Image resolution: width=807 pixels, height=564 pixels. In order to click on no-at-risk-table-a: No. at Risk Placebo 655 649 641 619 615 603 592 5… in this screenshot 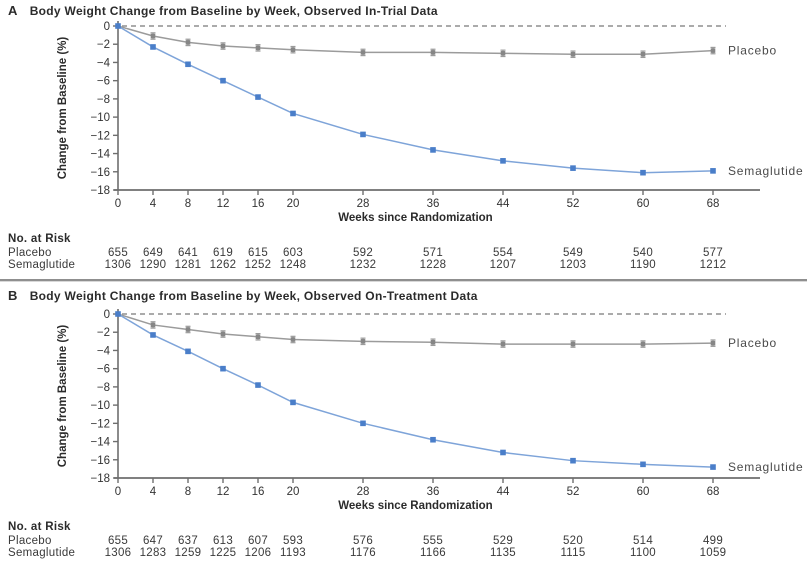, I will do `click(403, 253)`.